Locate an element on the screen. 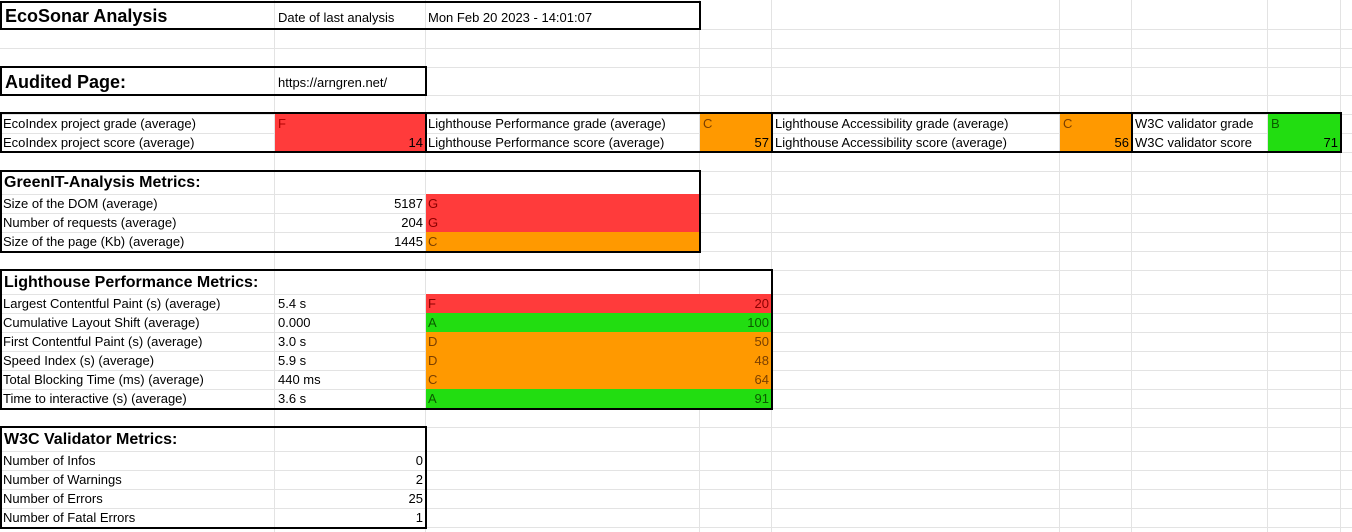 The width and height of the screenshot is (1352, 532). audited-box is located at coordinates (213, 81).